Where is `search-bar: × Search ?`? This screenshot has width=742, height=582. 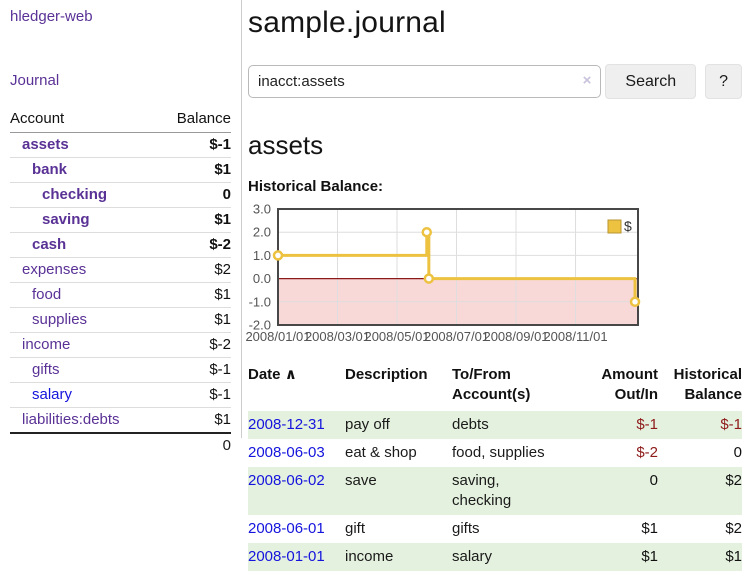 search-bar: × Search ? is located at coordinates (495, 81).